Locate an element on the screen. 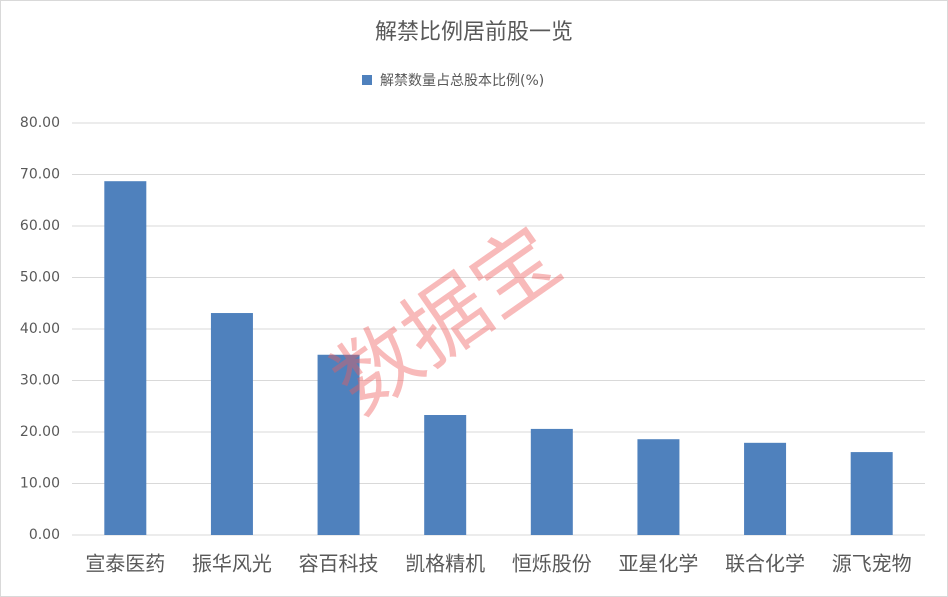  y-tick-label: 60.00 is located at coordinates (40, 226).